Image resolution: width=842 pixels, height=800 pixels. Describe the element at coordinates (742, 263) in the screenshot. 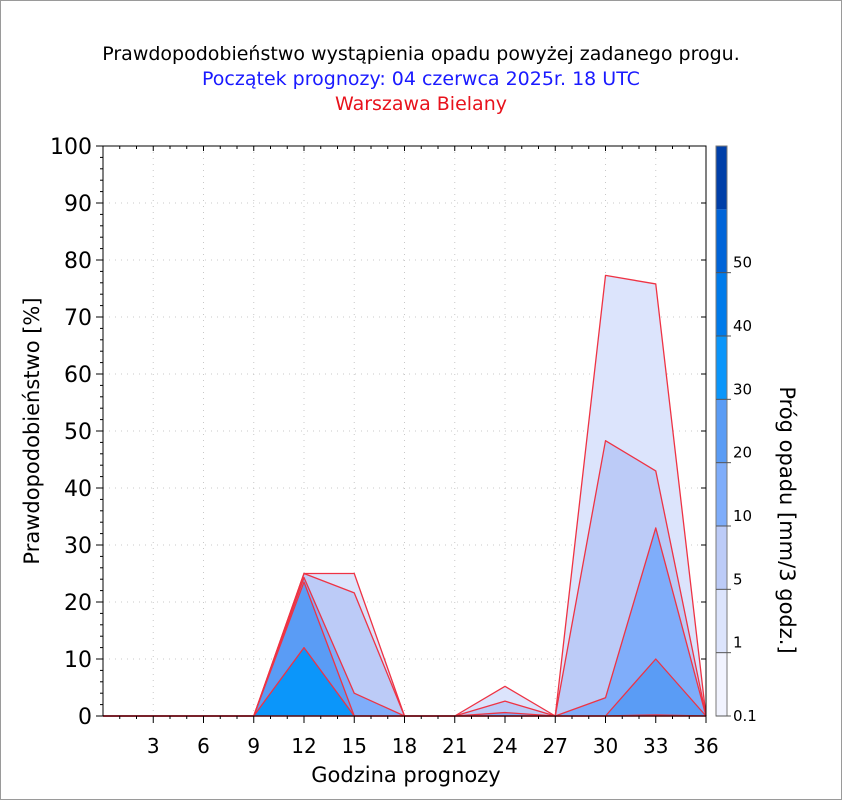

I see `colorbar-tick-label: 50` at that location.